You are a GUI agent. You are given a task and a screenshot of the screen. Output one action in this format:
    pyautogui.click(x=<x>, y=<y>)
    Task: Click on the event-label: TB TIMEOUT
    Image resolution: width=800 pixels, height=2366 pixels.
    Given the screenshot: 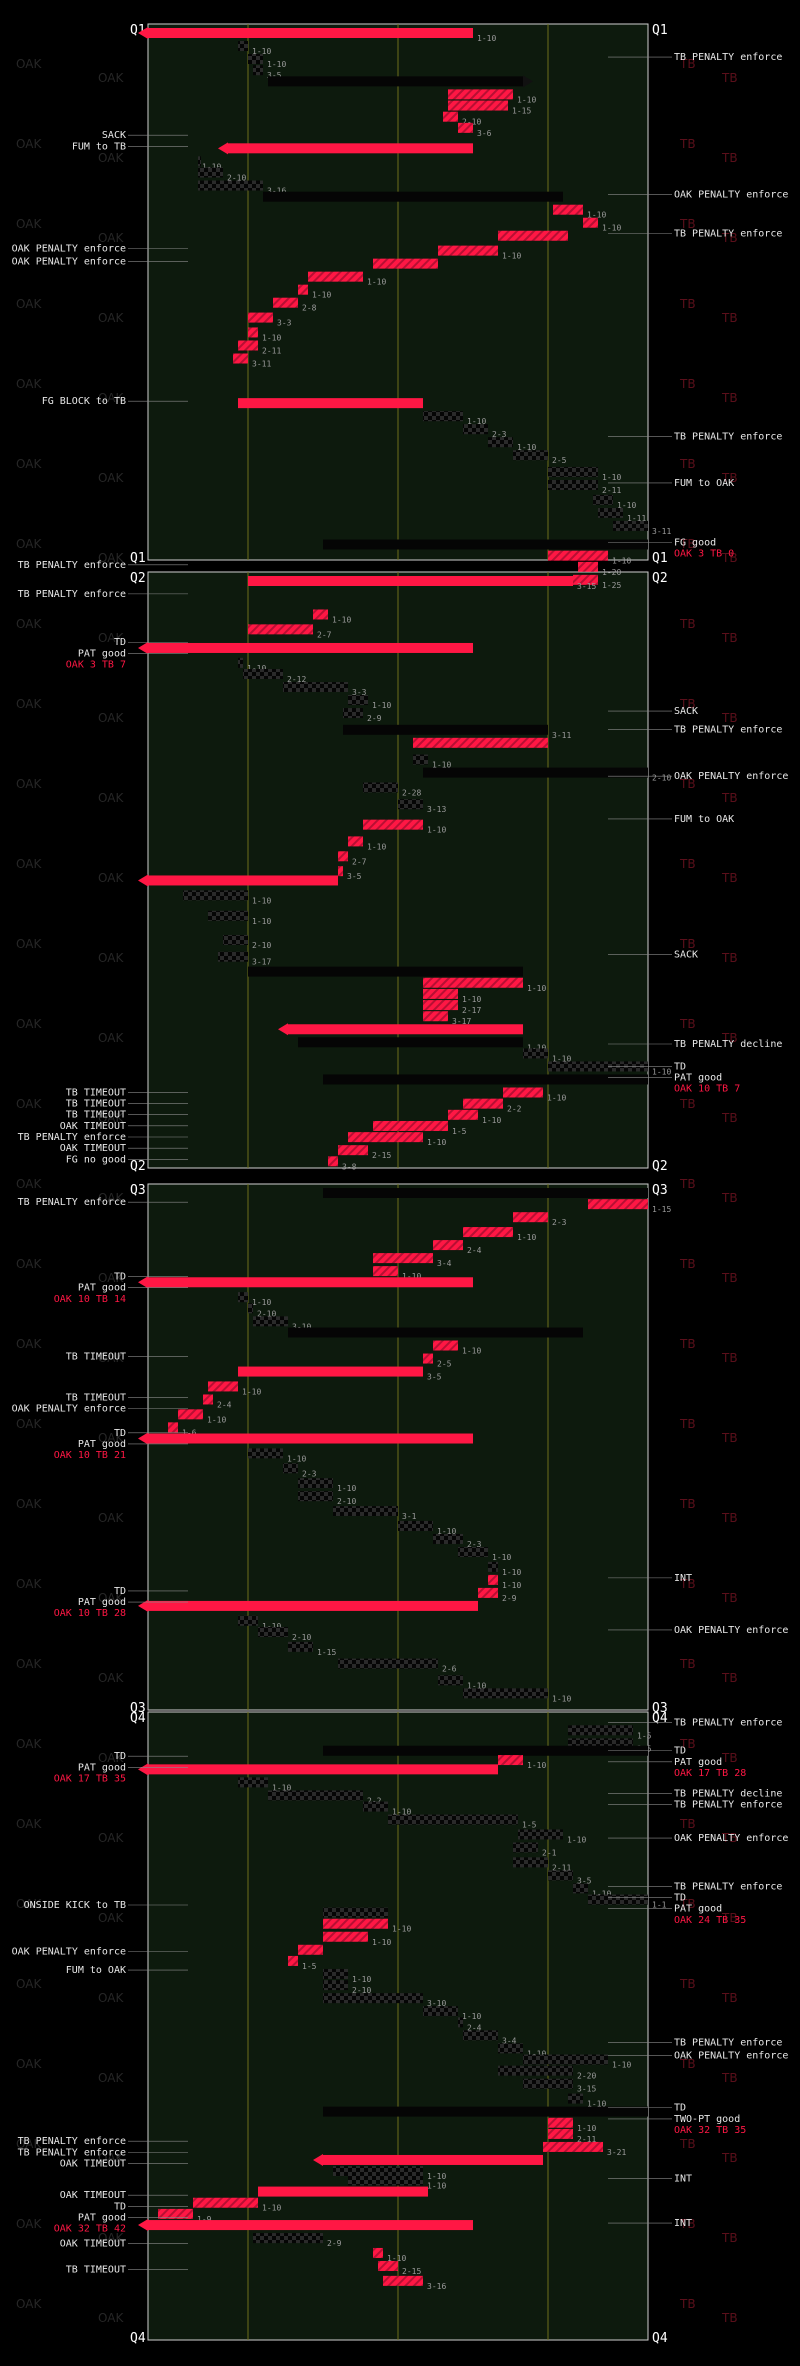 What is the action you would take?
    pyautogui.click(x=96, y=2270)
    